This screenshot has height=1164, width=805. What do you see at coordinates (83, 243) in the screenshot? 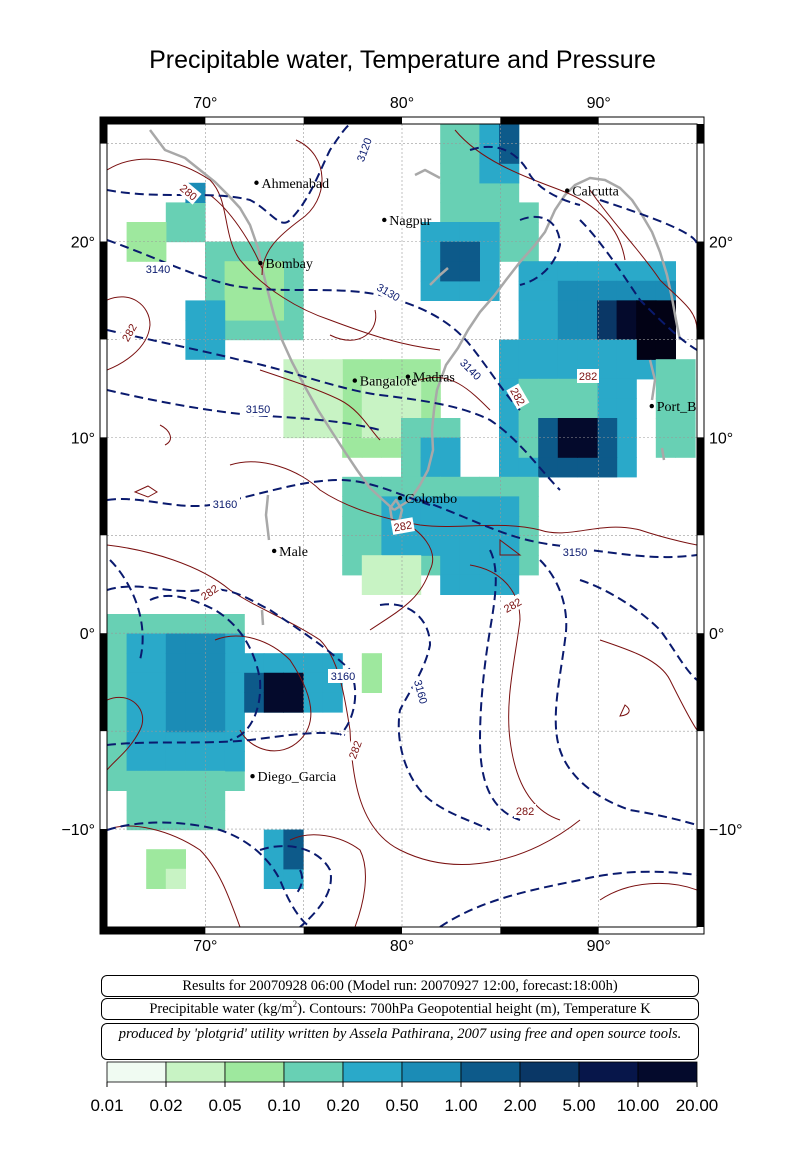
I see `lat-tick-left: 20°` at bounding box center [83, 243].